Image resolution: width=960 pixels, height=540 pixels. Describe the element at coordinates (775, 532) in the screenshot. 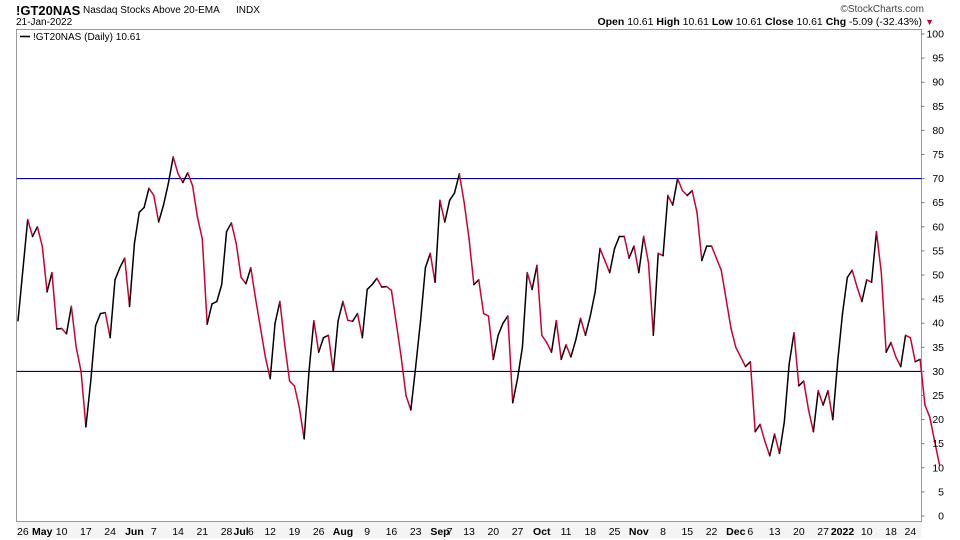

I see `x-tick-label: 13` at that location.